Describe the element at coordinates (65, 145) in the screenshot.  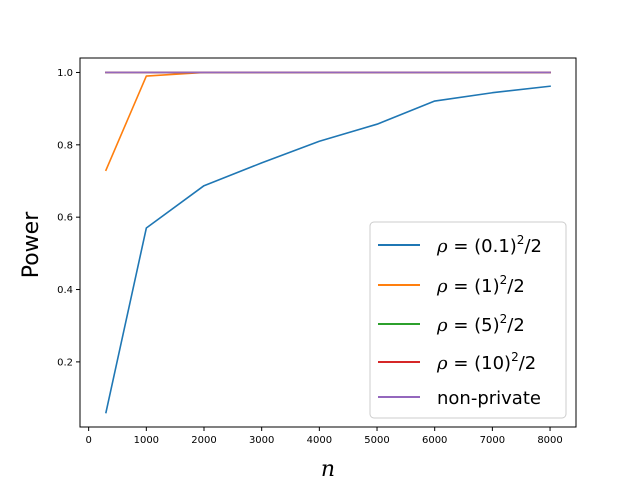
I see `y-tick-label: 0.8` at that location.